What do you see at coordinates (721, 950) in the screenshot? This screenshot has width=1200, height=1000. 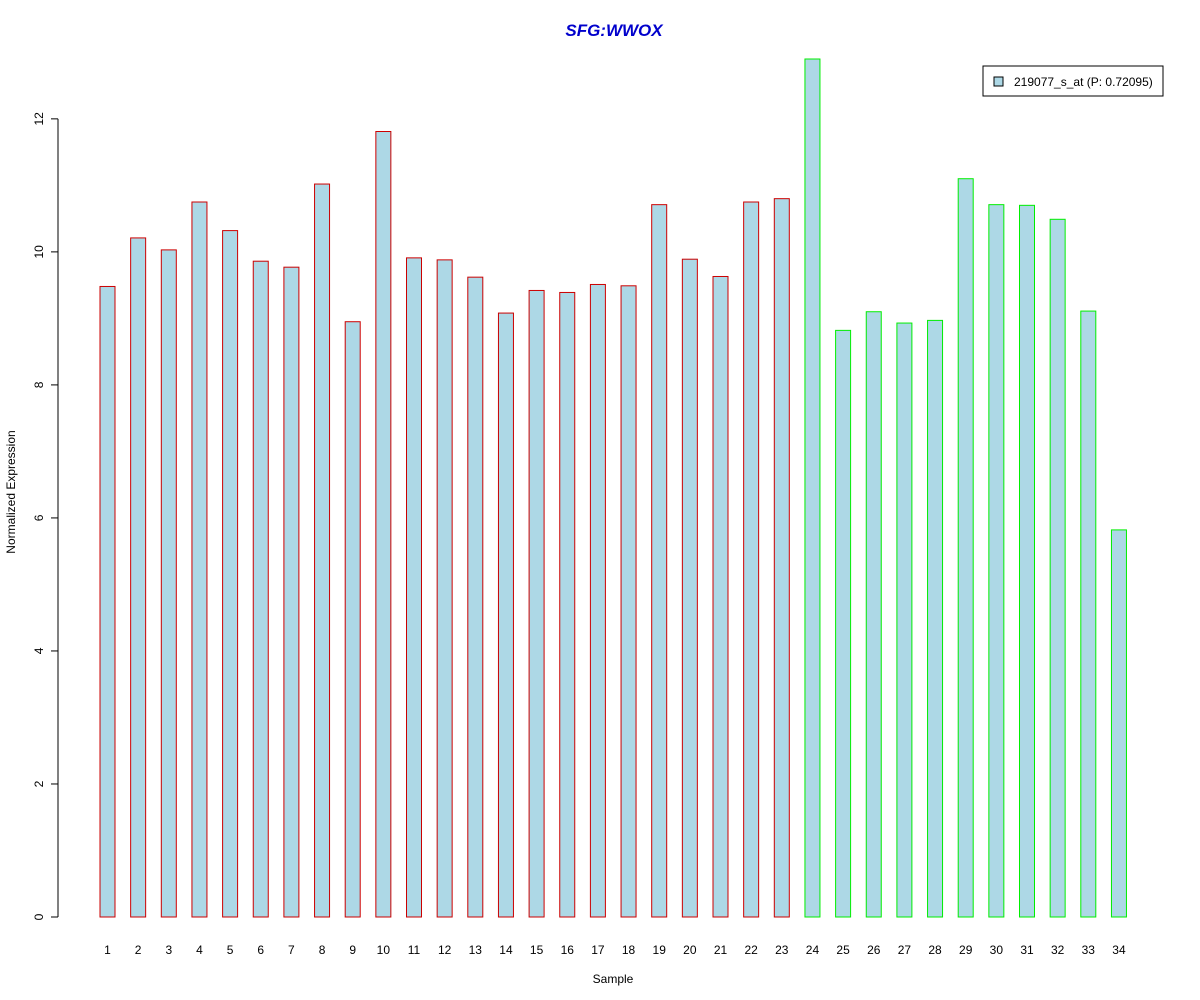 I see `x-tick-label: 21` at bounding box center [721, 950].